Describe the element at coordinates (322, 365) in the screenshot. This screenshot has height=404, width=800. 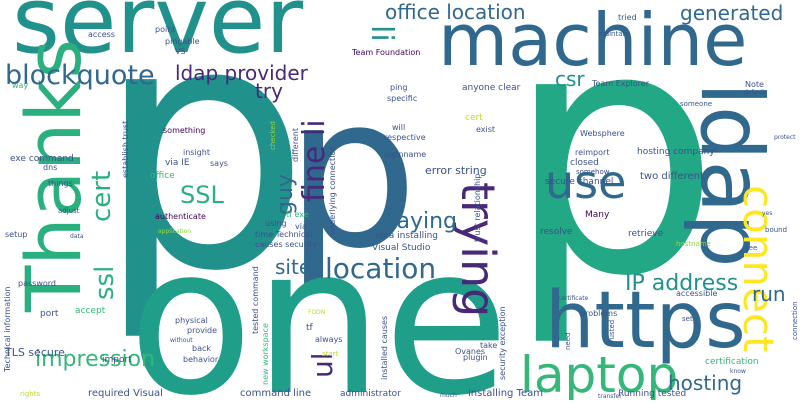
I see `word: ul` at that location.